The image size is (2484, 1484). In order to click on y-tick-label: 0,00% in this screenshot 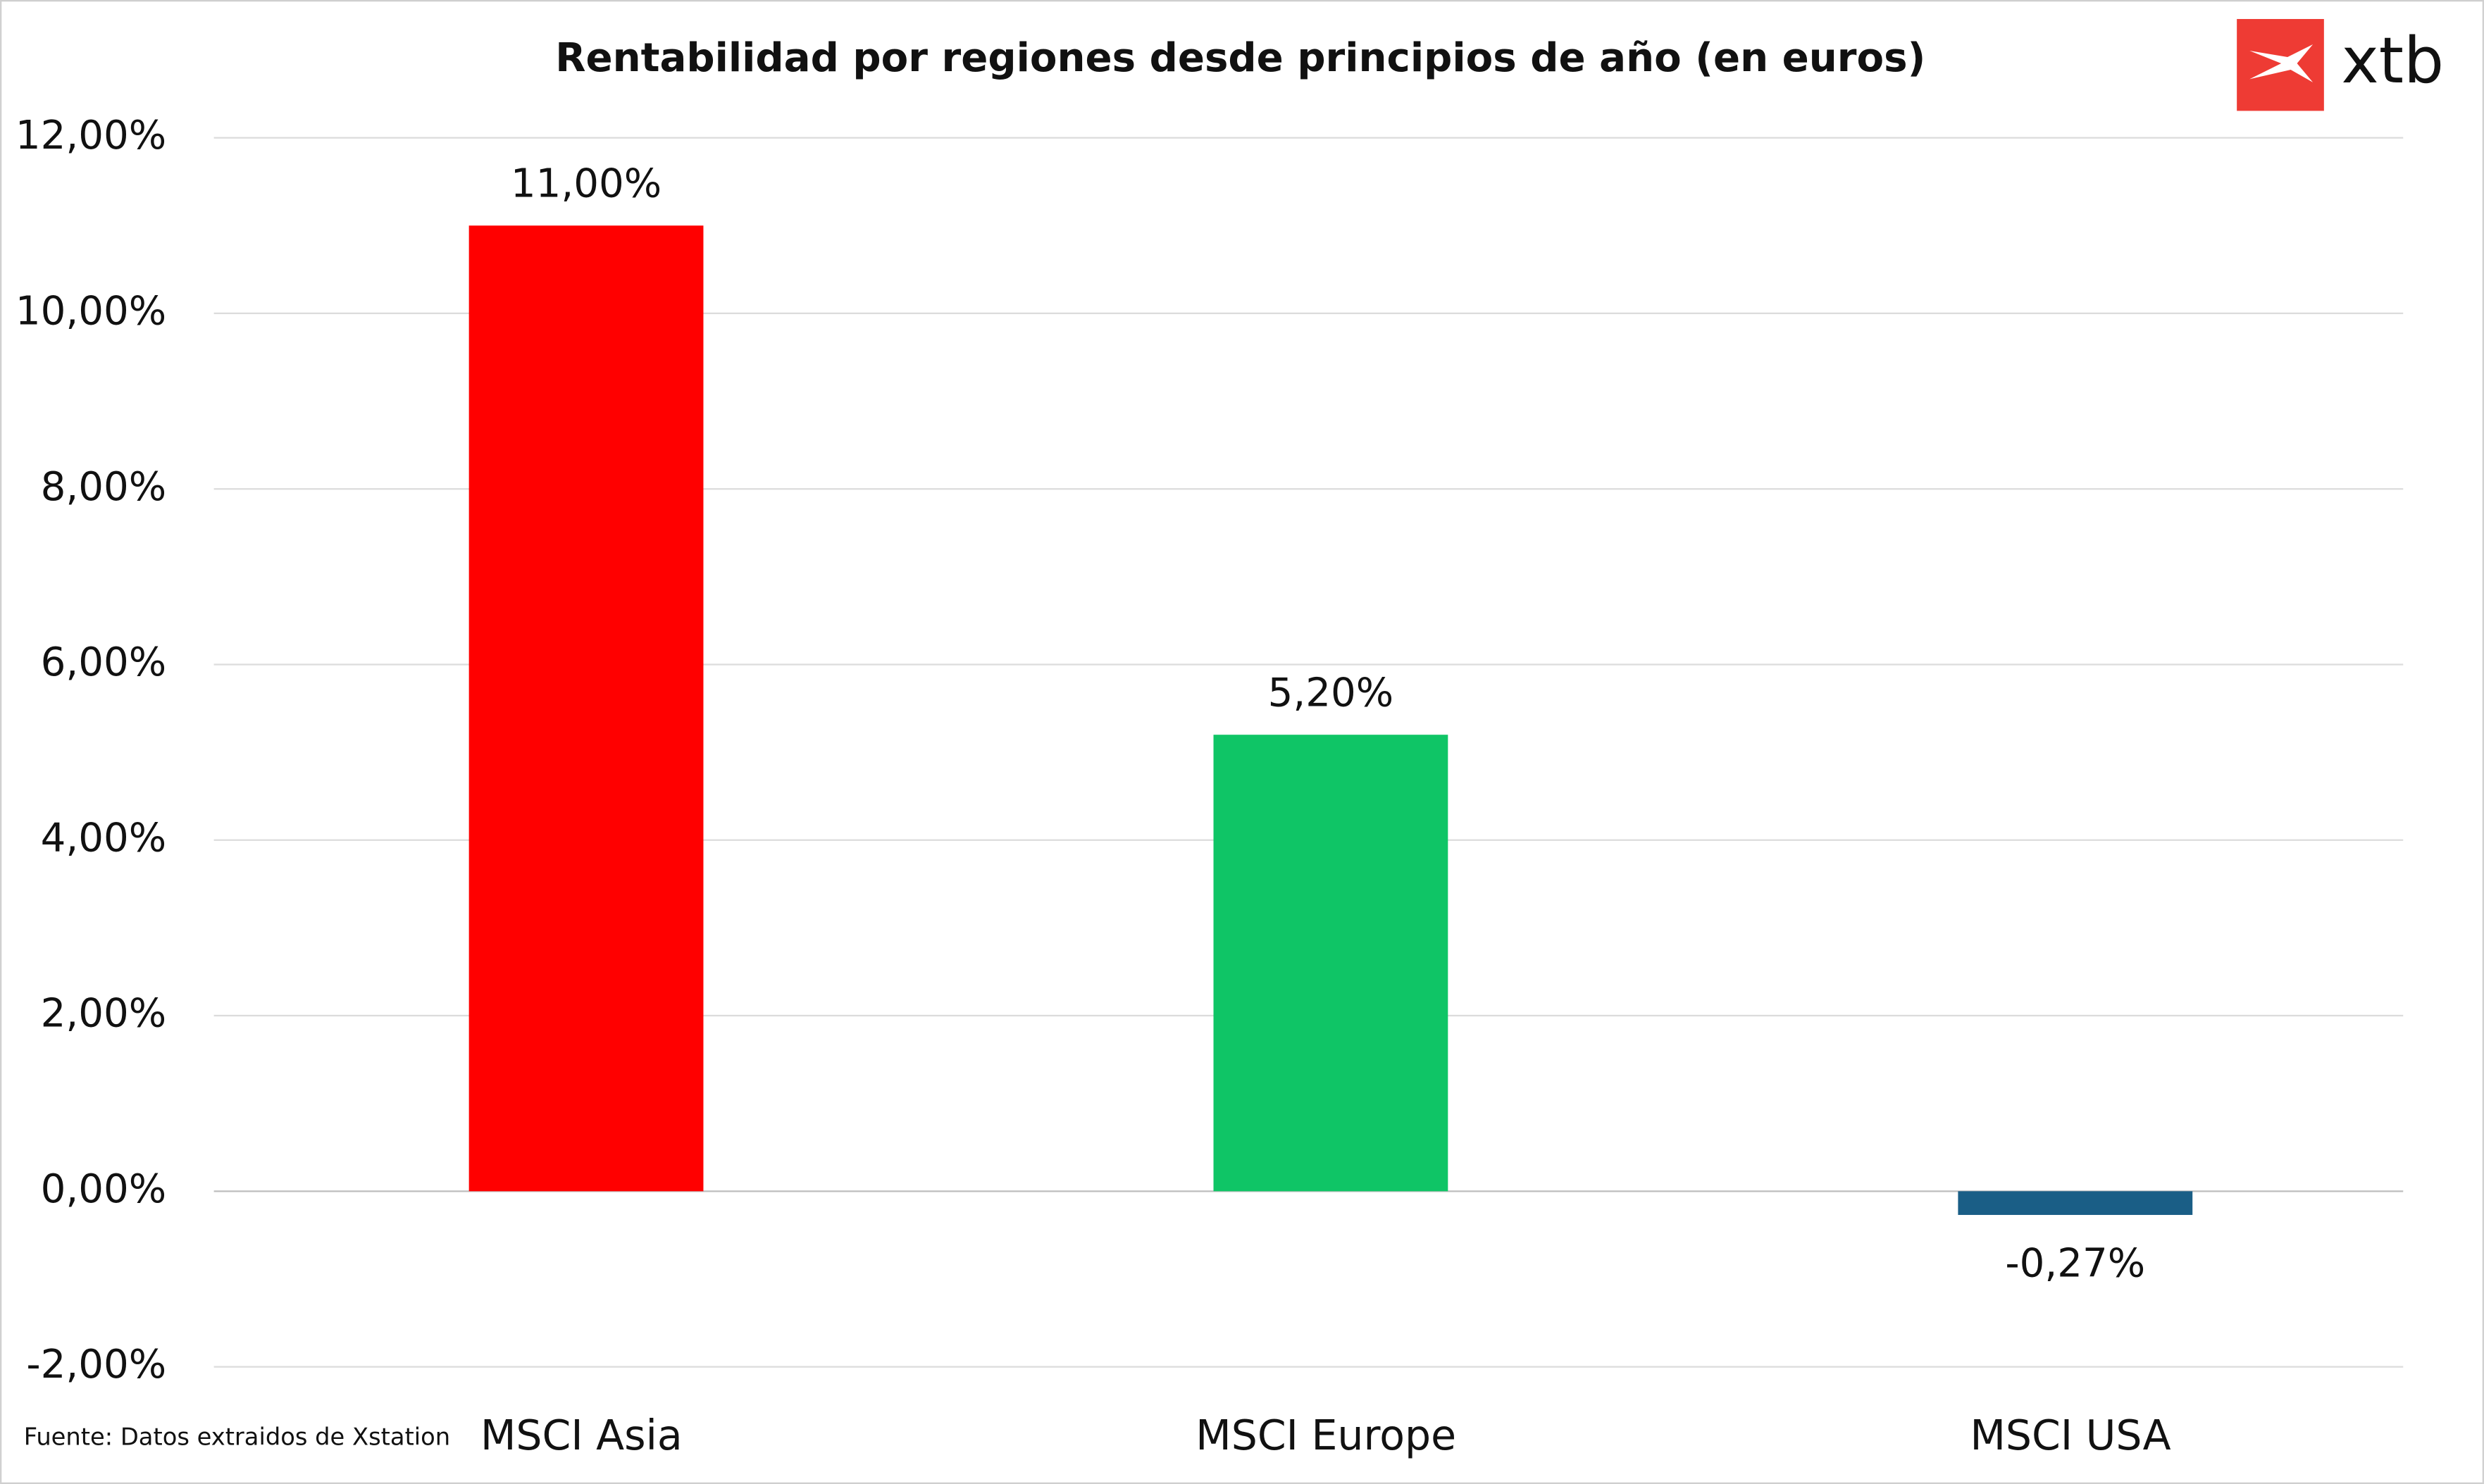, I will do `click(104, 1189)`.